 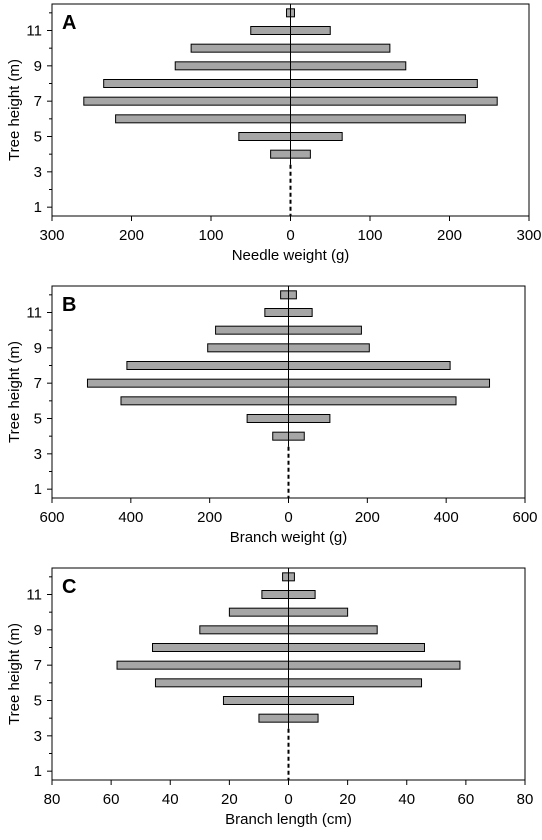 I want to click on panel-letter: B, so click(x=69, y=305).